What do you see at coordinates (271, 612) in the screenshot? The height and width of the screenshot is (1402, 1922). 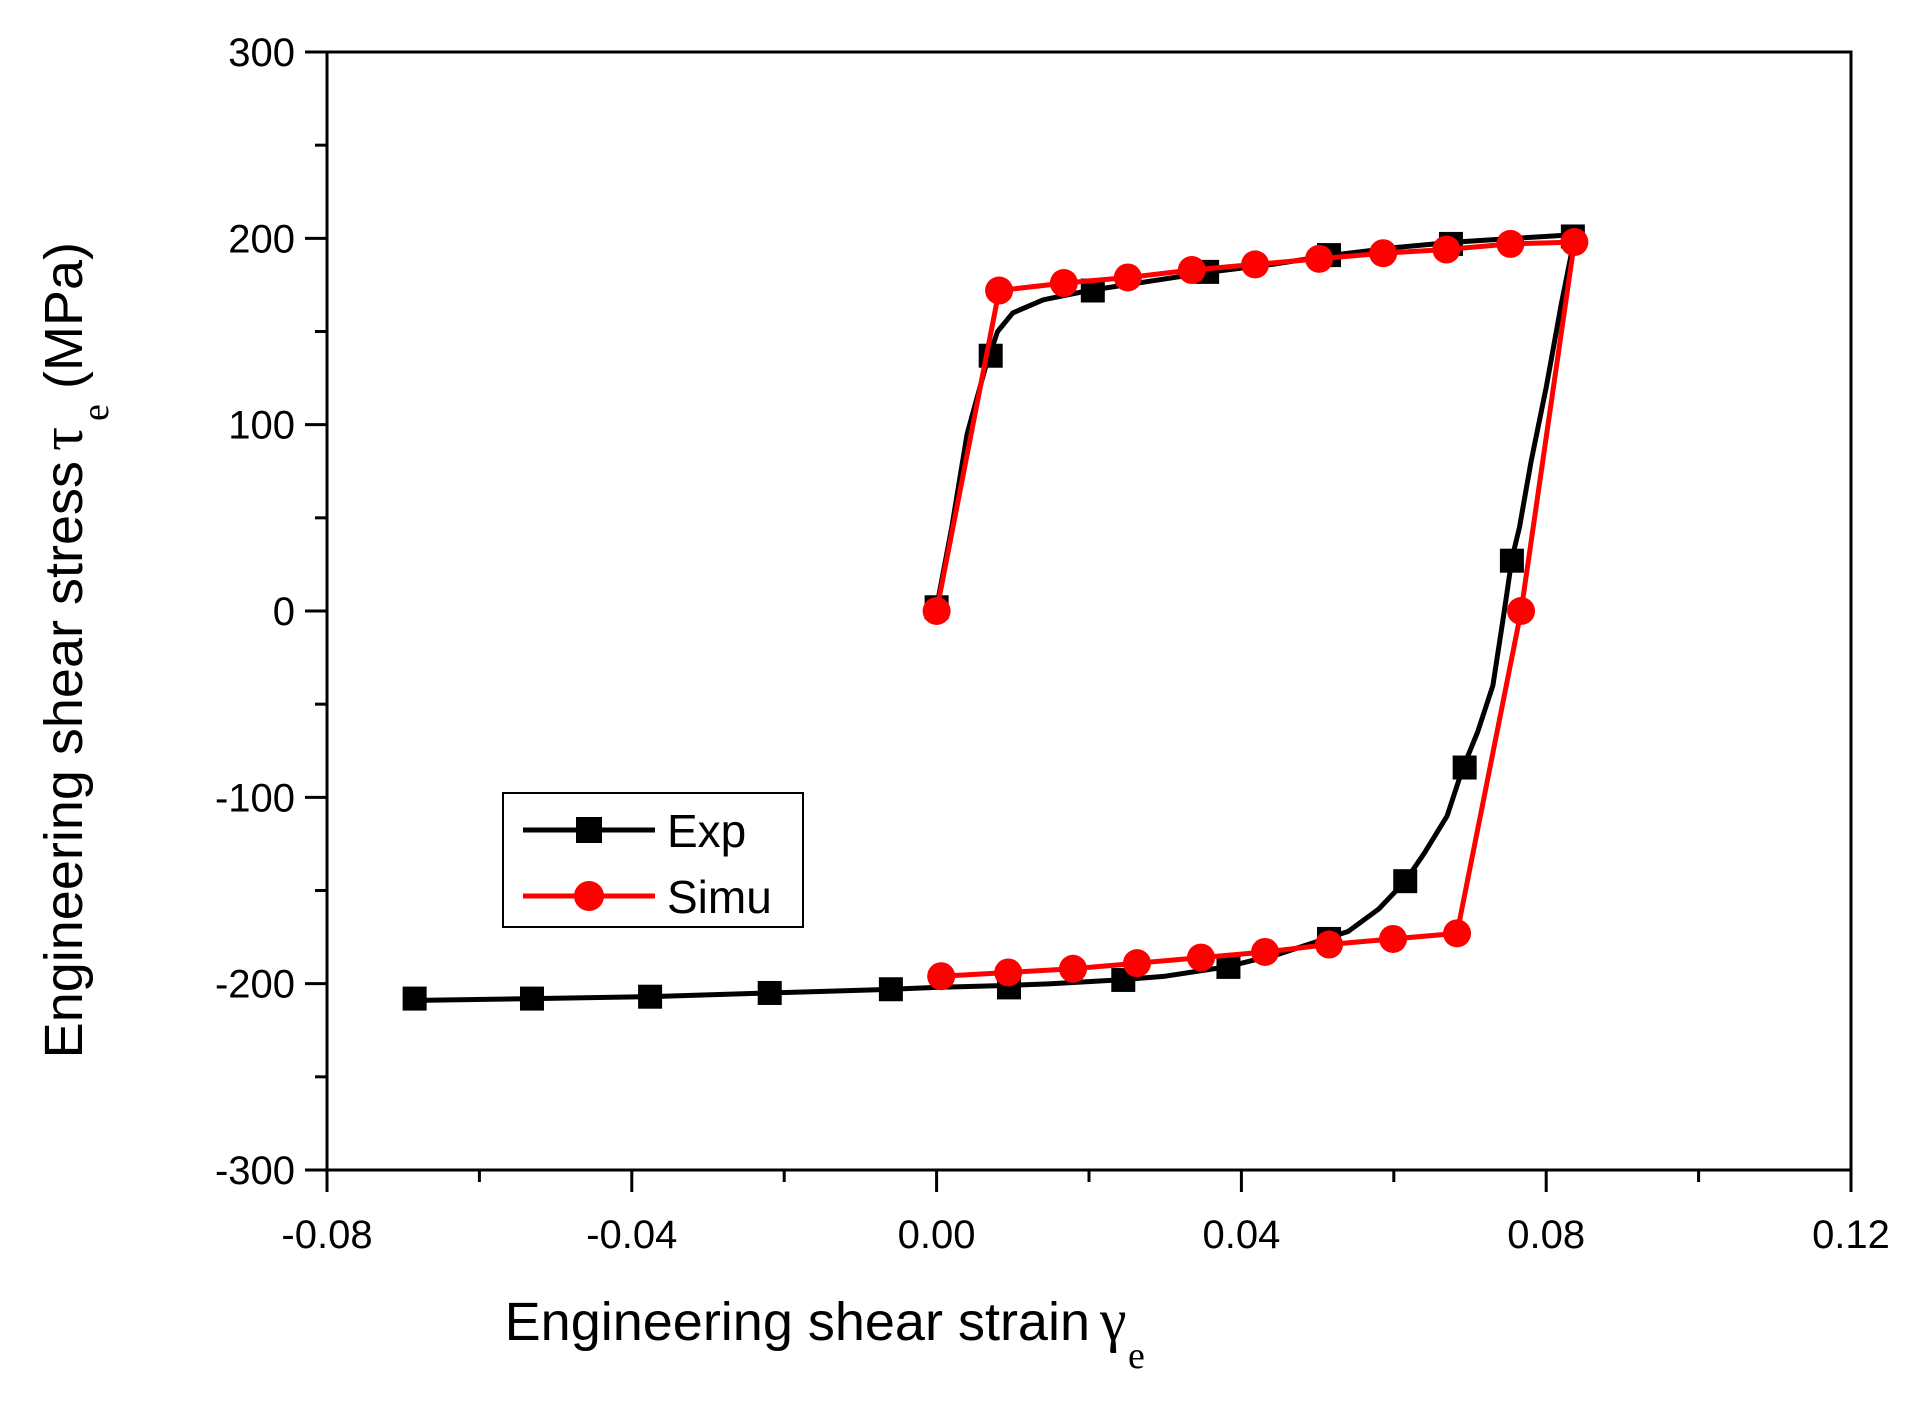 I see `y-axis: 300 200 100 0 -100 -200 -300` at bounding box center [271, 612].